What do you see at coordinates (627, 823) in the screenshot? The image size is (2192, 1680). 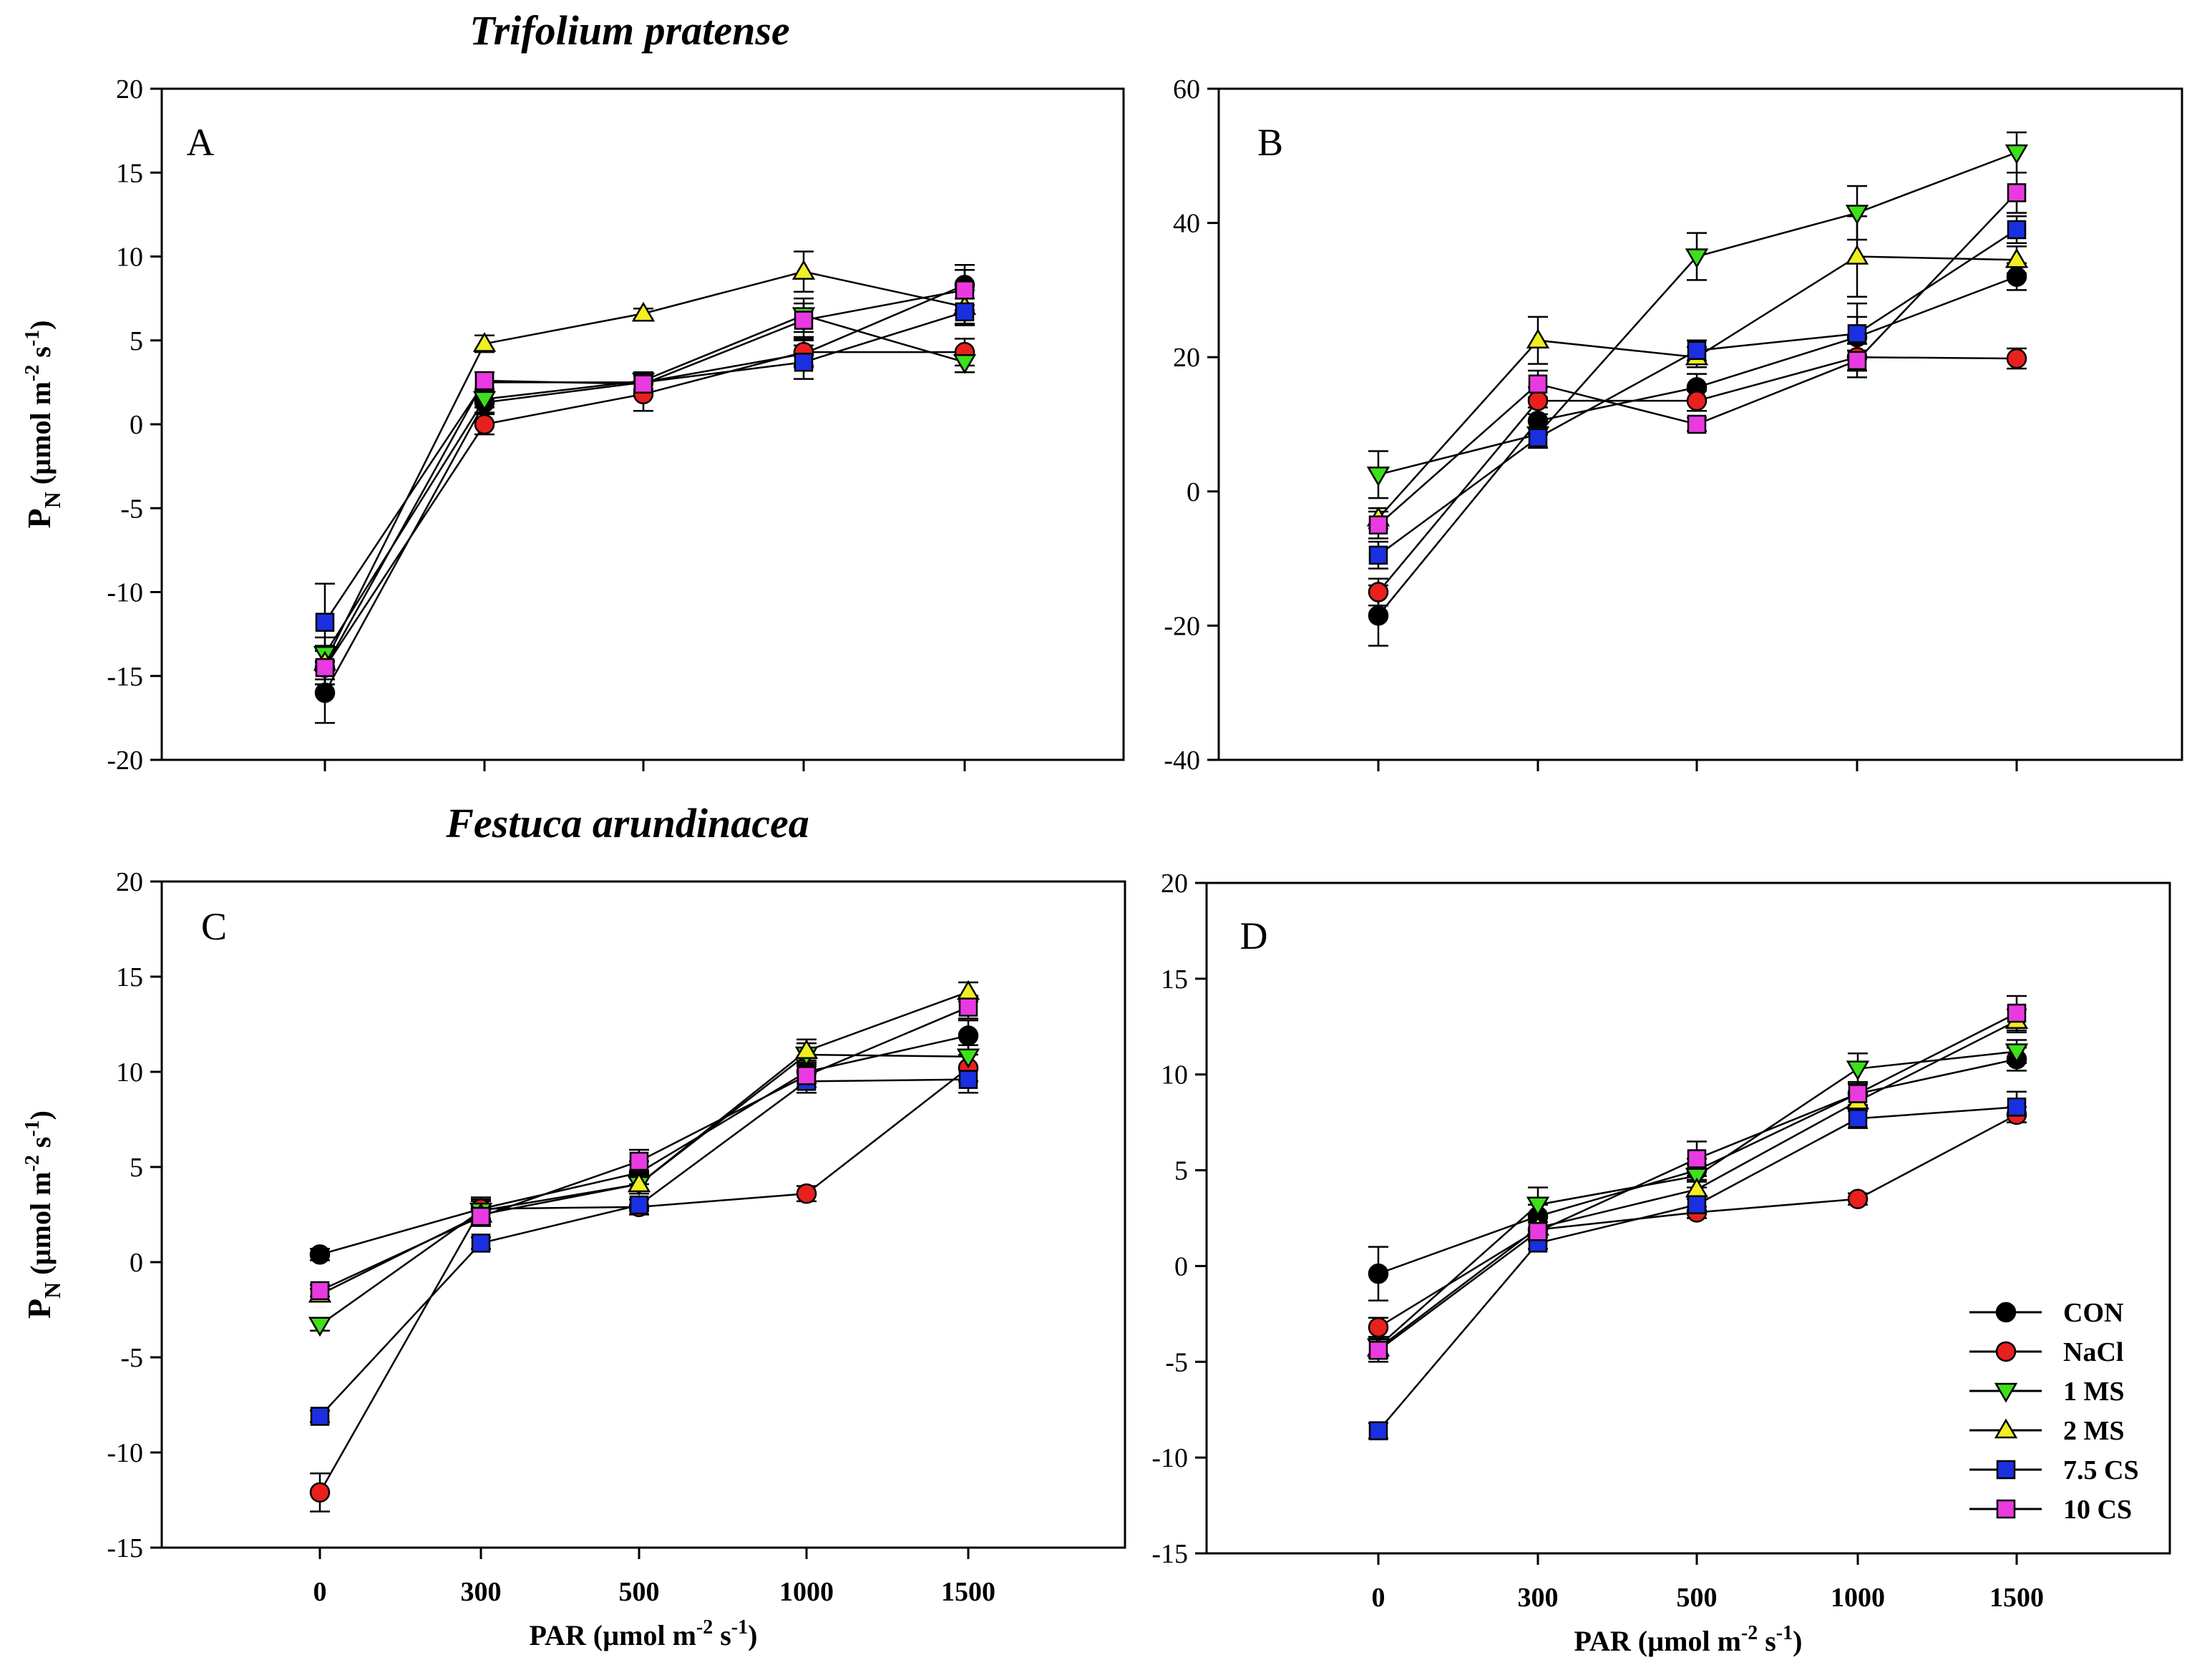 I see `title-bottom: Festuca arundinacea` at bounding box center [627, 823].